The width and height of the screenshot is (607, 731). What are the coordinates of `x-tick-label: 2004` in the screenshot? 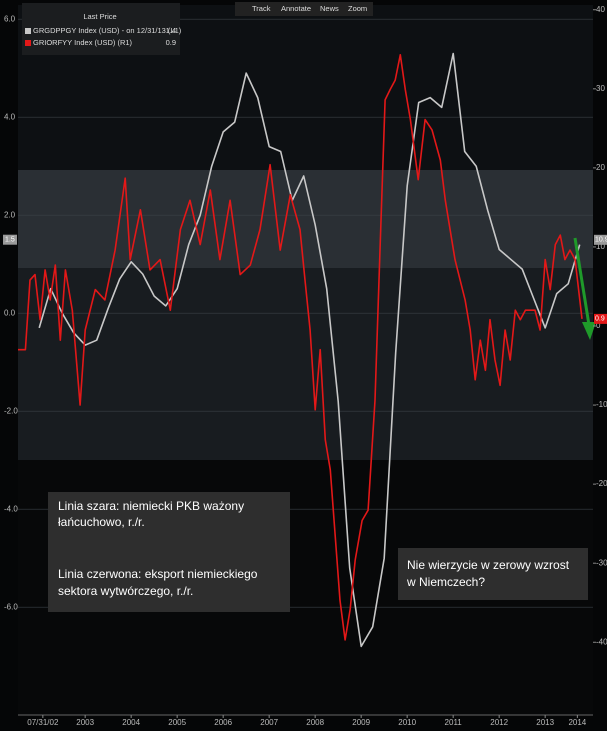 It's located at (131, 722).